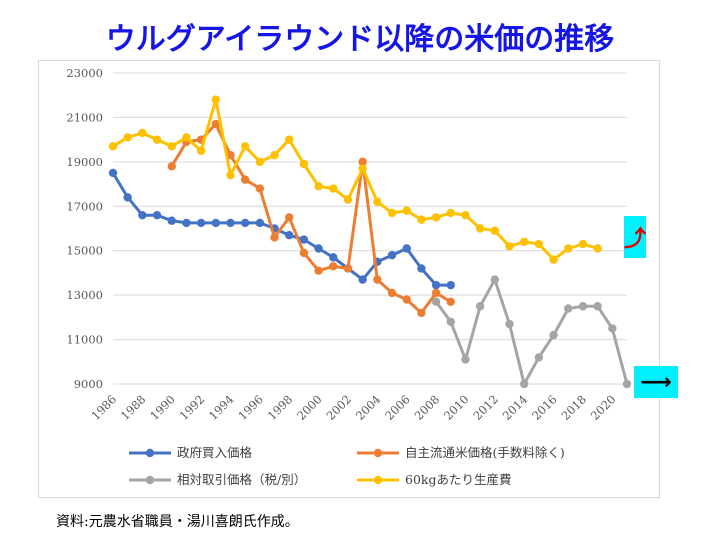  Describe the element at coordinates (215, 452) in the screenshot. I see `legend-label: 政府買入価格` at that location.